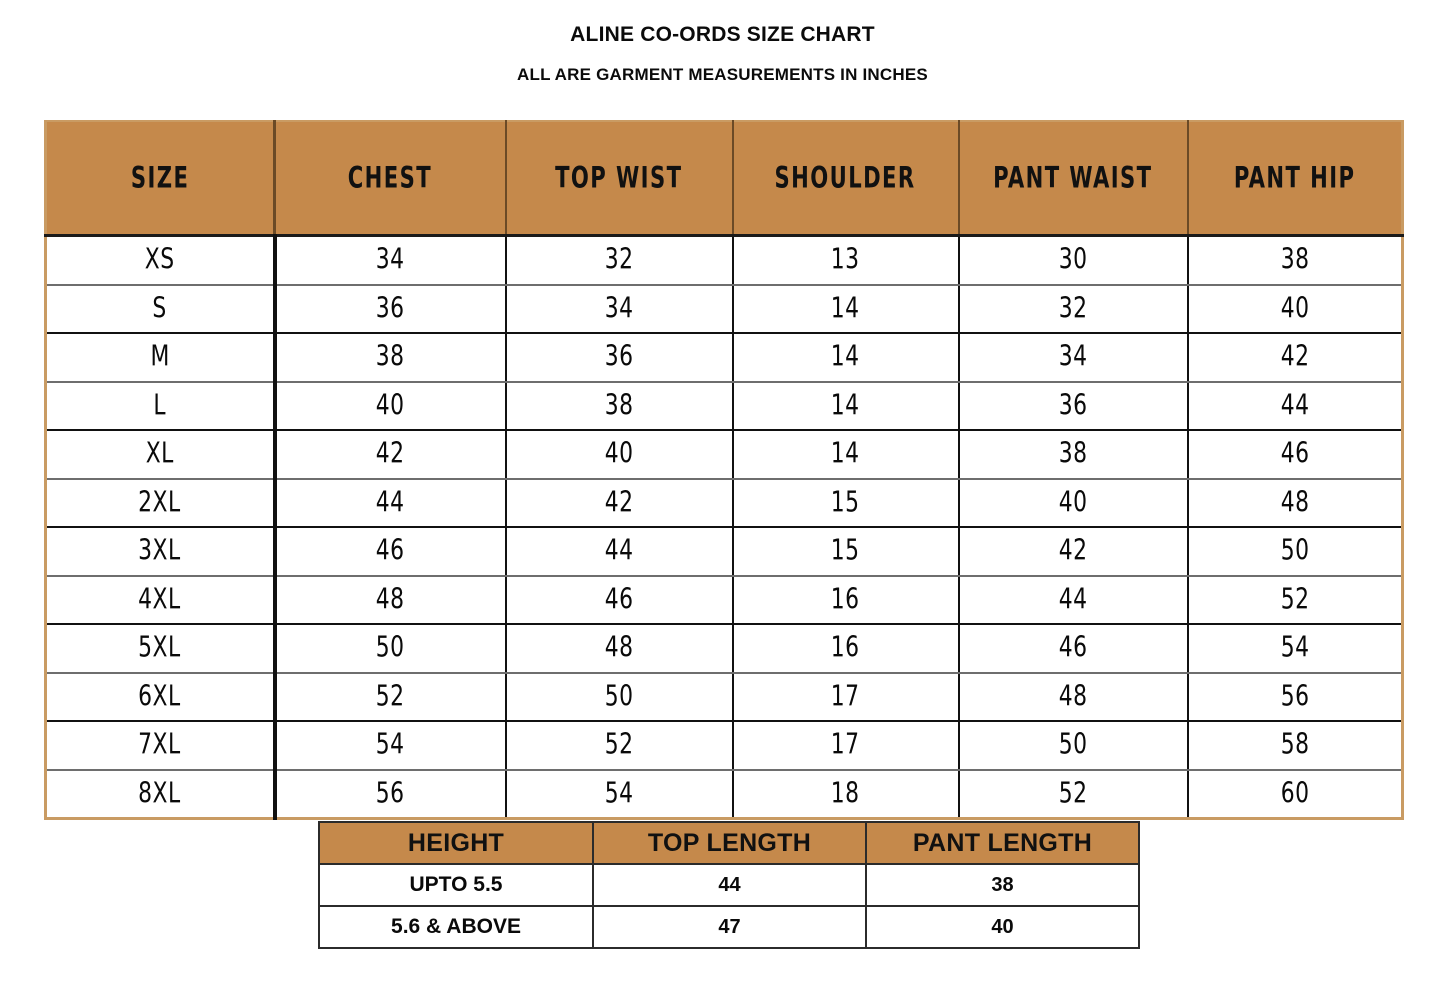 The image size is (1445, 983). I want to click on cell-size: 4XL, so click(161, 600).